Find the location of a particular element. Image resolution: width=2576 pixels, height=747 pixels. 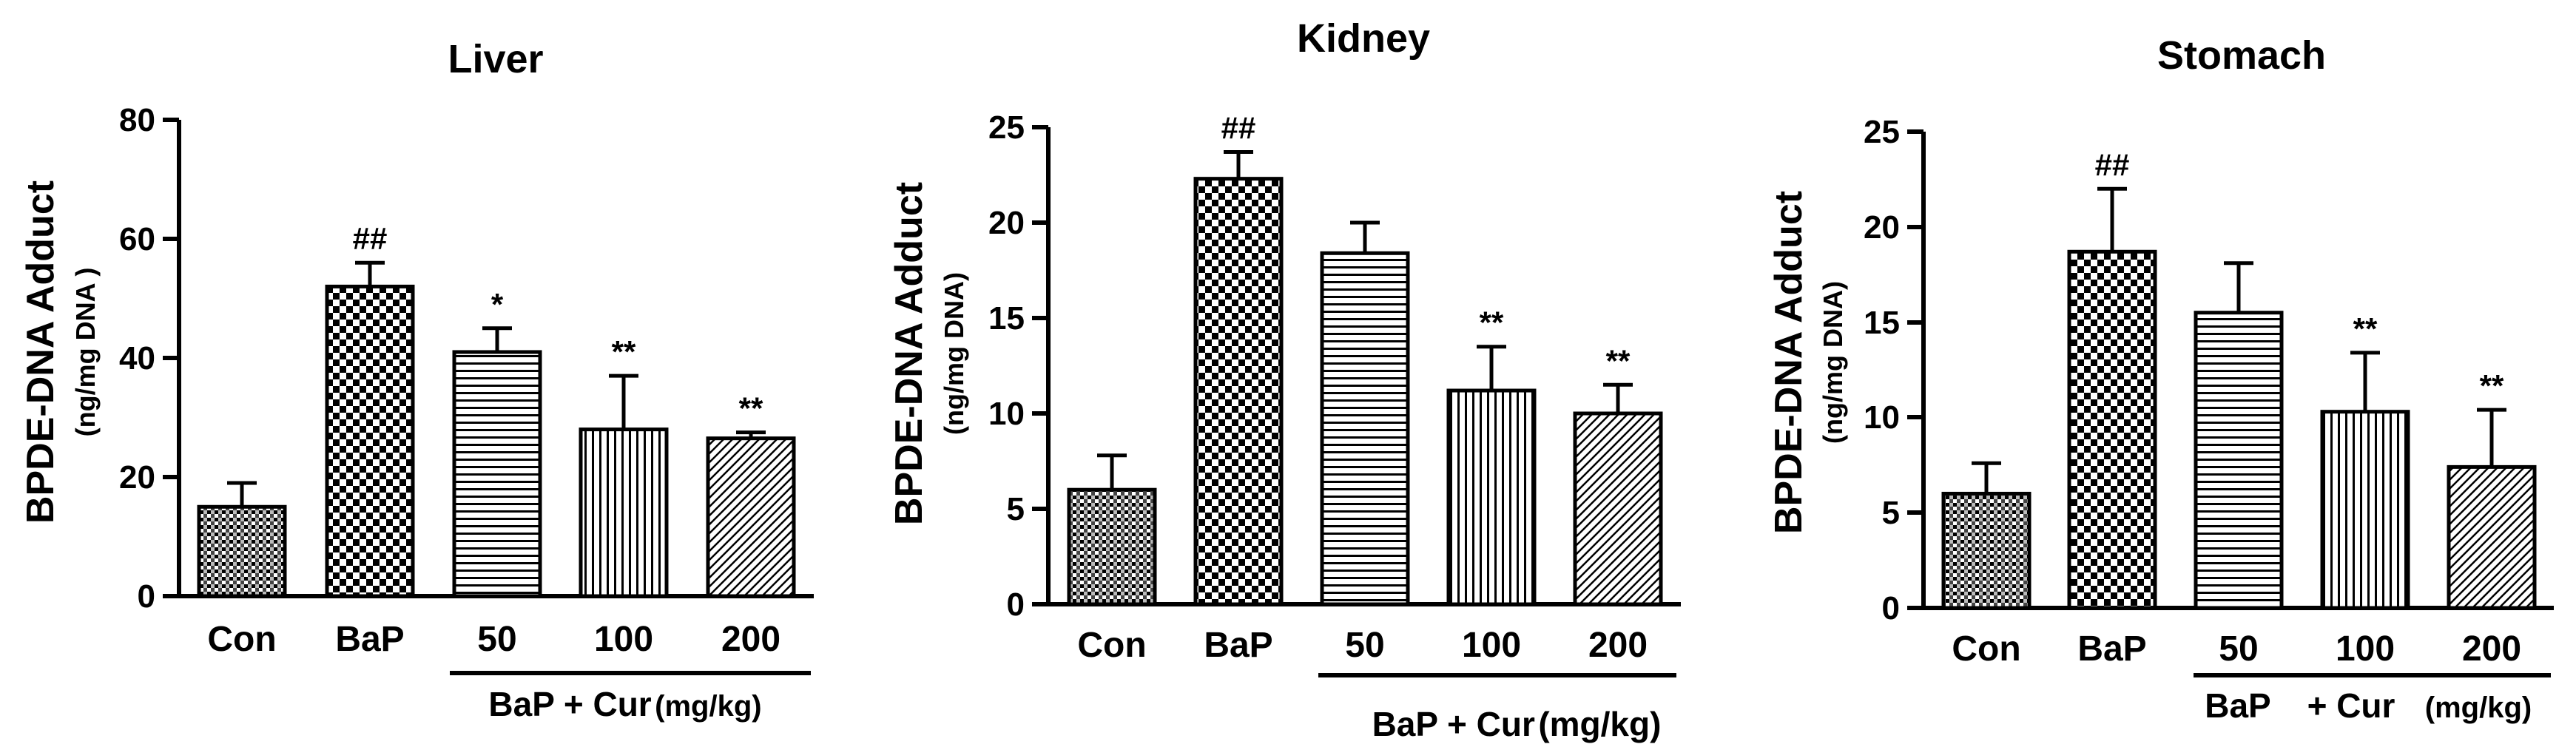

chart-title: Kidney is located at coordinates (1363, 38).